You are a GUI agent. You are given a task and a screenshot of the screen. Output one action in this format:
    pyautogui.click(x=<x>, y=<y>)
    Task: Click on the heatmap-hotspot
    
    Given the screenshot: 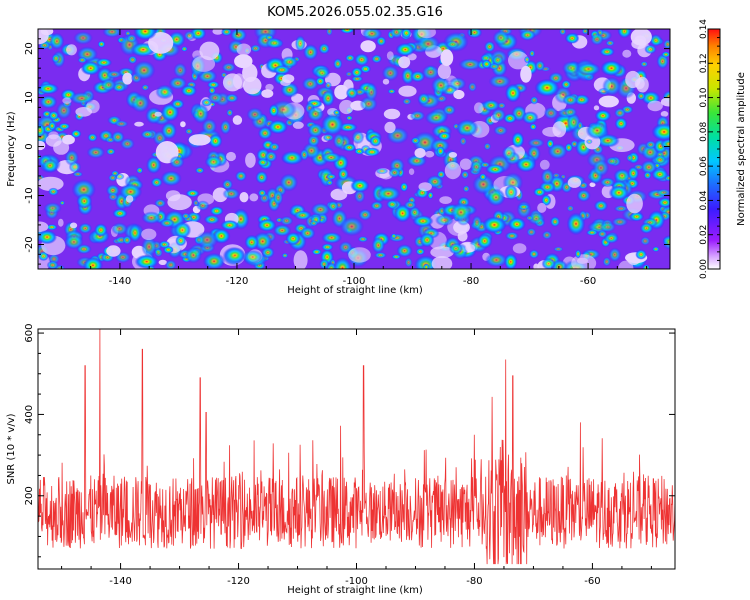 What is the action you would take?
    pyautogui.click(x=360, y=185)
    